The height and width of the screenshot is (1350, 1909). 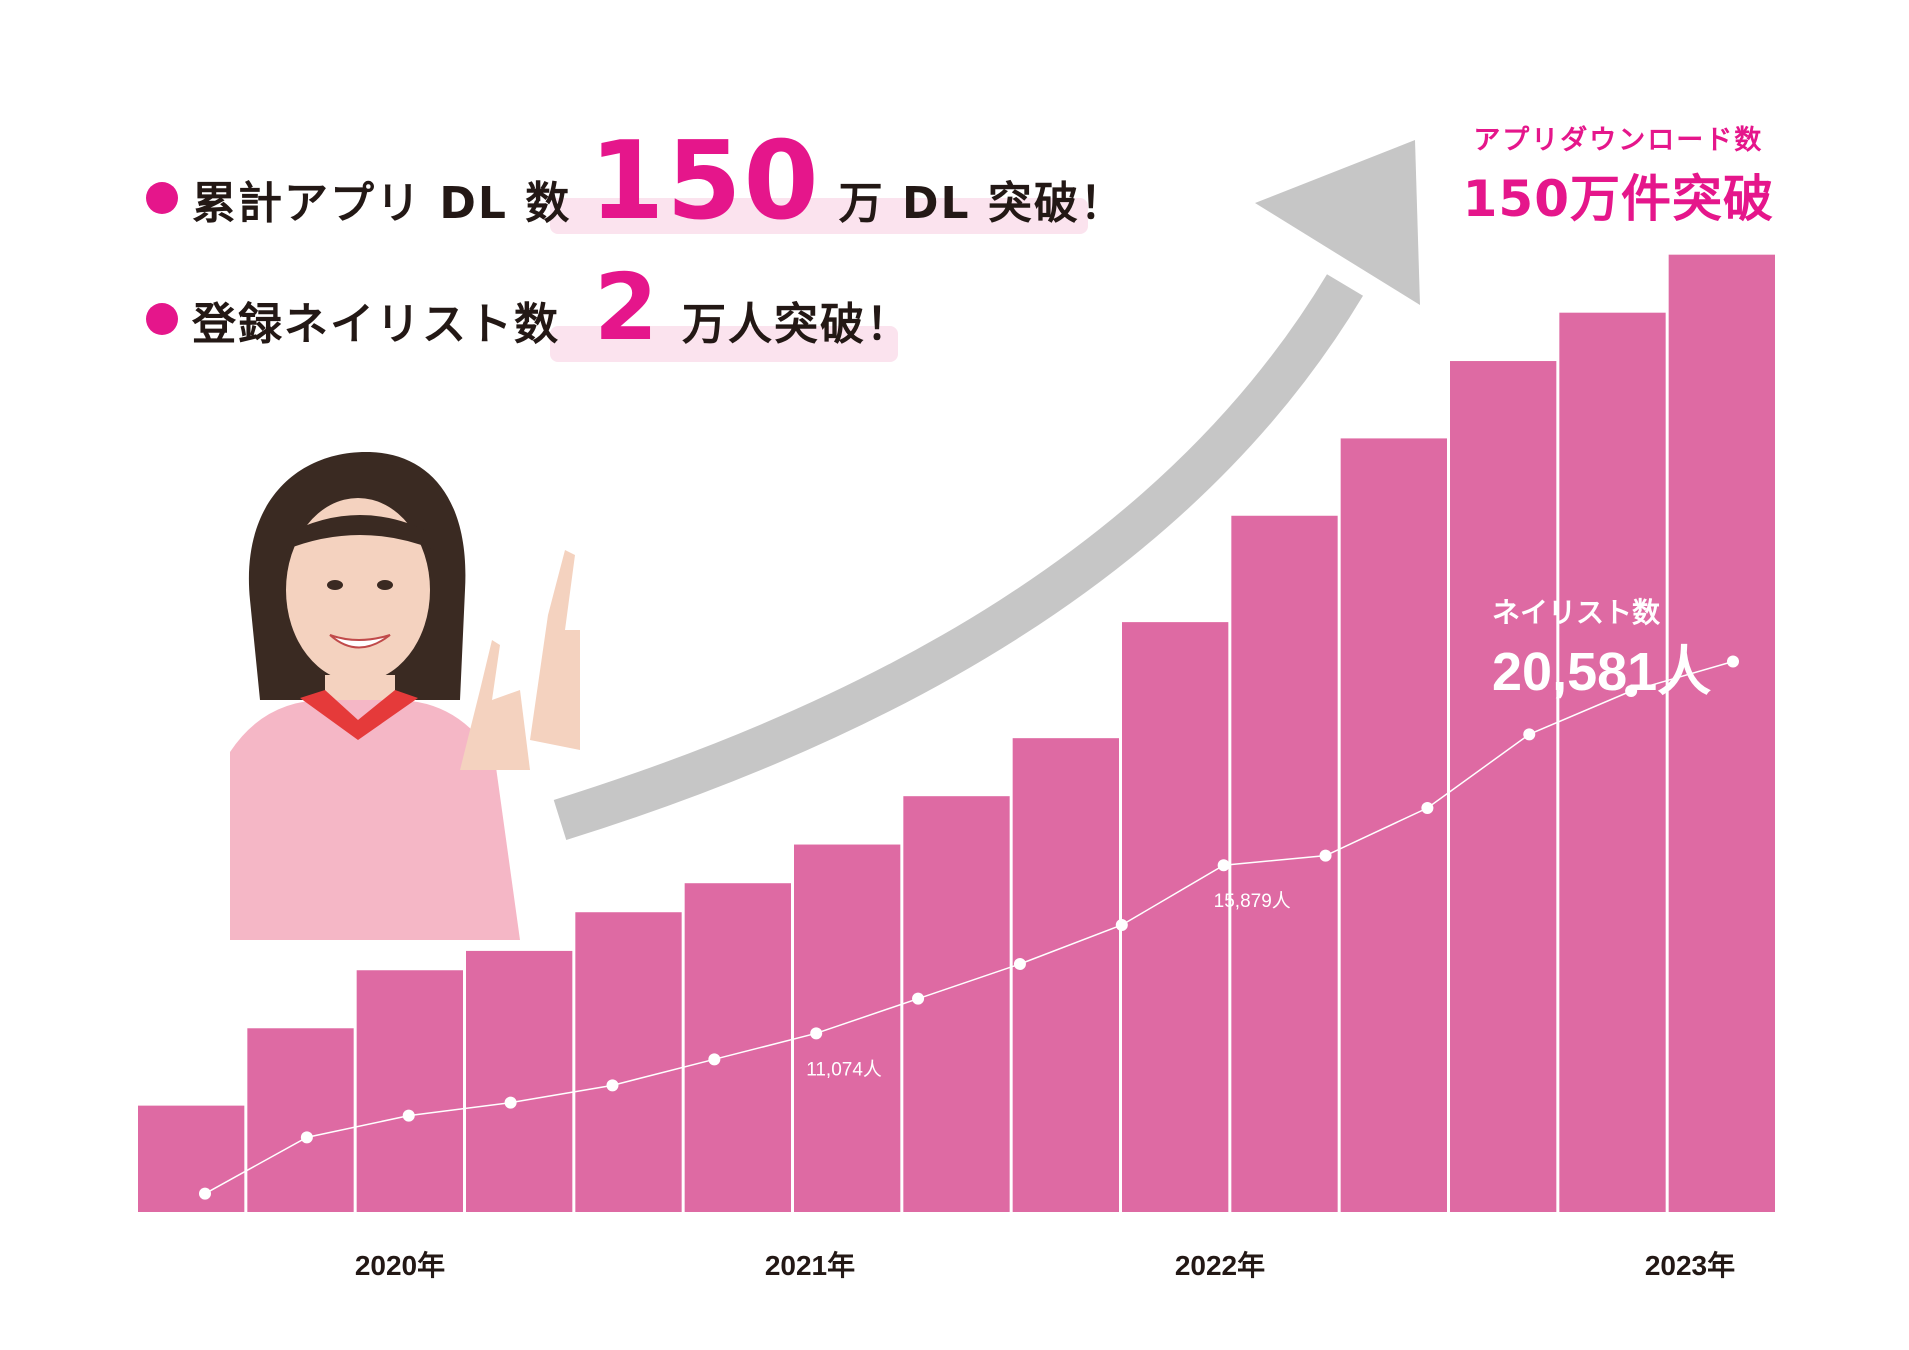 I want to click on headline-2-prefix: 登録ネイリスト数, so click(x=376, y=324).